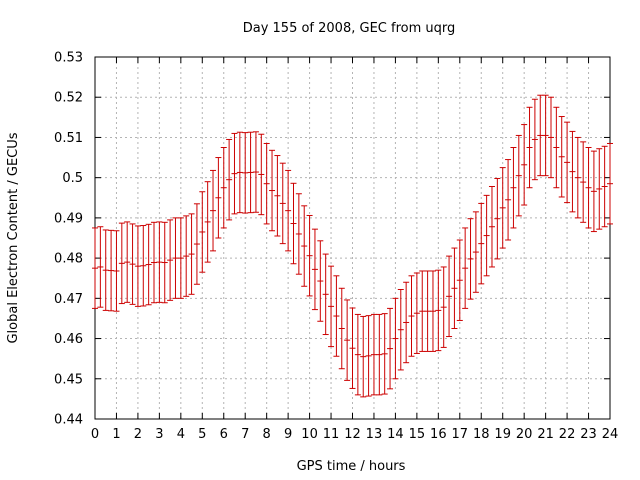  Describe the element at coordinates (68, 218) in the screenshot. I see `y-tick-label: 0.49` at that location.